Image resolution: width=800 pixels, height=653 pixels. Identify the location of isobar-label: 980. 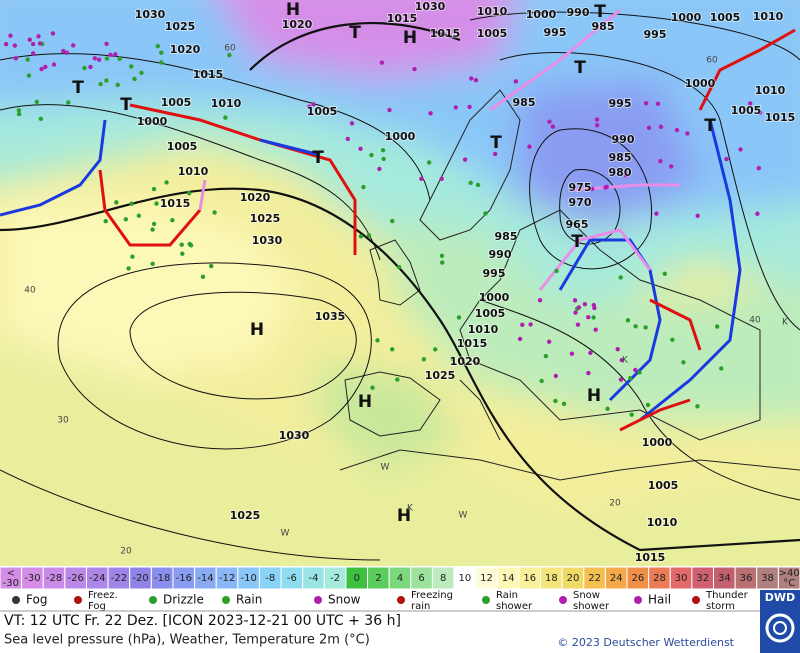
(620, 172).